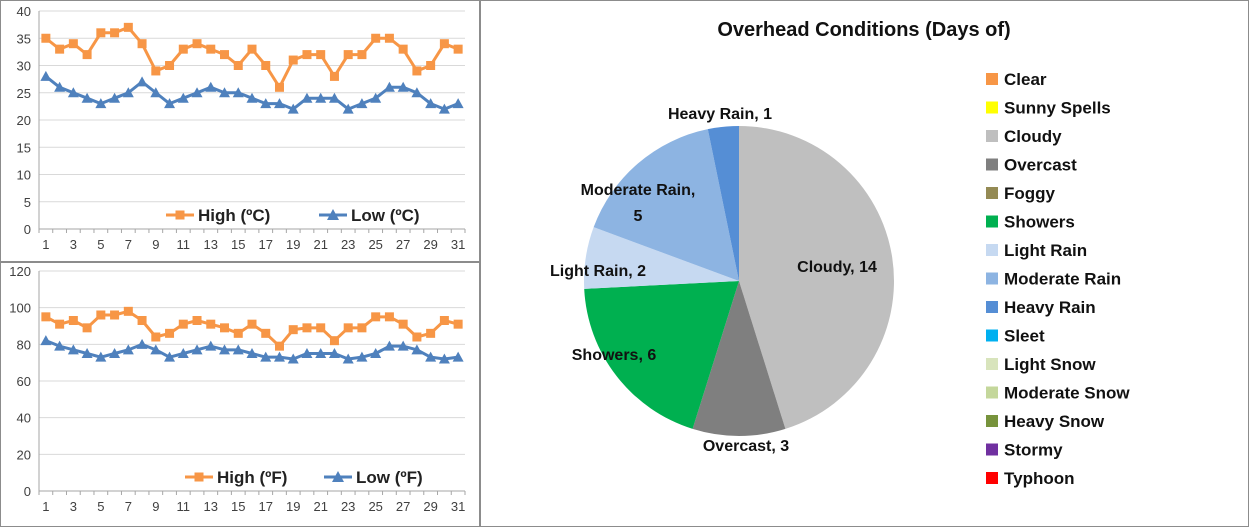 The width and height of the screenshot is (1249, 531). What do you see at coordinates (293, 244) in the screenshot?
I see `x-tick-label: 19` at bounding box center [293, 244].